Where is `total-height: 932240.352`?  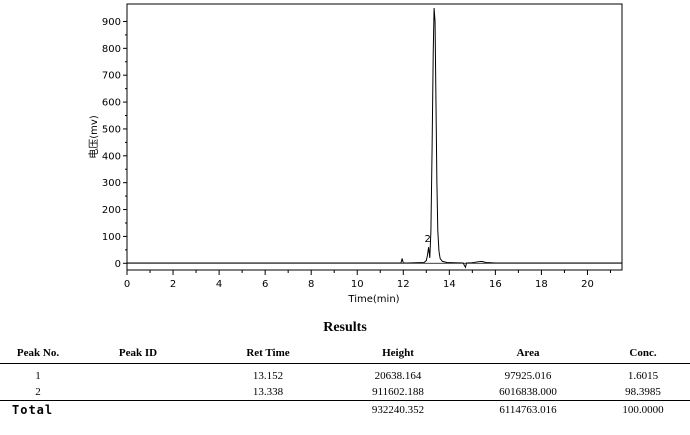
total-height: 932240.352 is located at coordinates (398, 409).